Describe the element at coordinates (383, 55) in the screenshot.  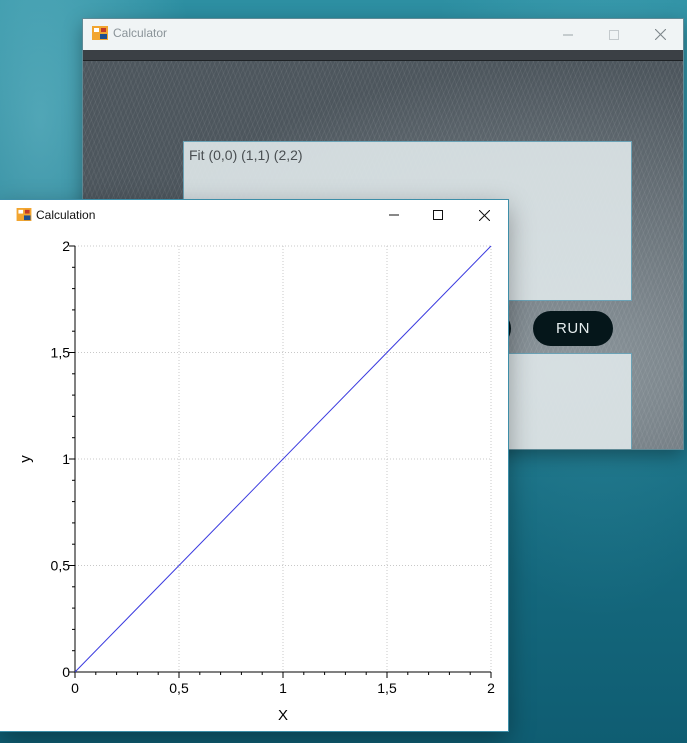
I see `toolbar-handle` at that location.